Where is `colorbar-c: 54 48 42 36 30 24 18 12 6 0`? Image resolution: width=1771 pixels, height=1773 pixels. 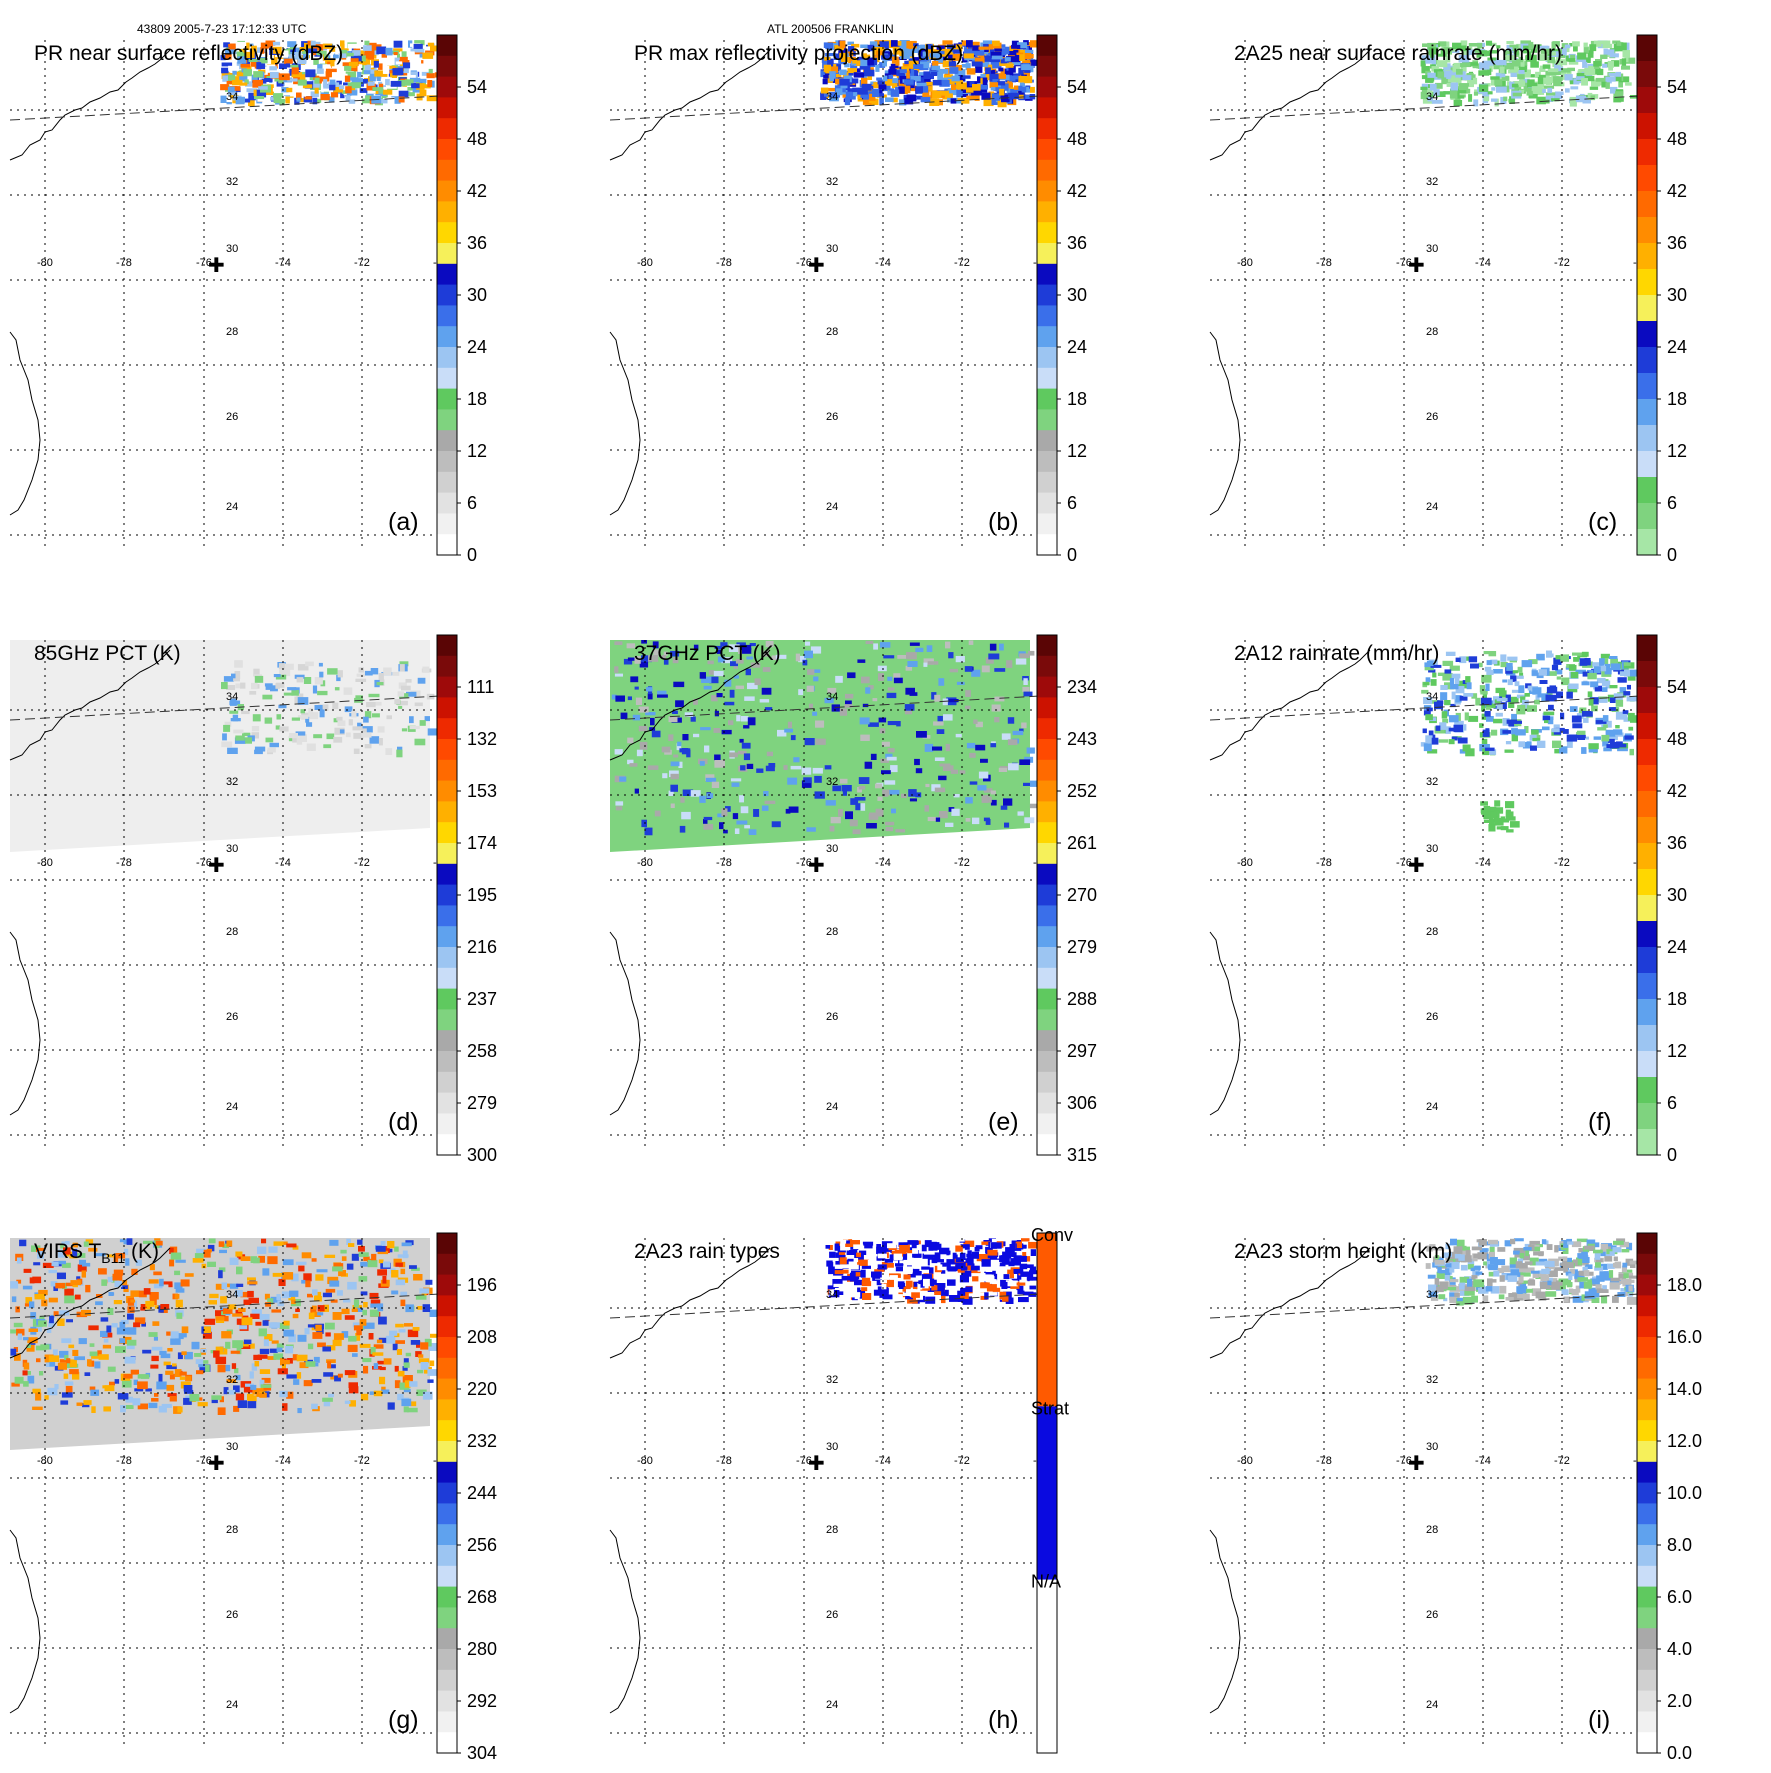
colorbar-c: 54 48 42 36 30 24 18 12 6 0 is located at coordinates (1661, 299).